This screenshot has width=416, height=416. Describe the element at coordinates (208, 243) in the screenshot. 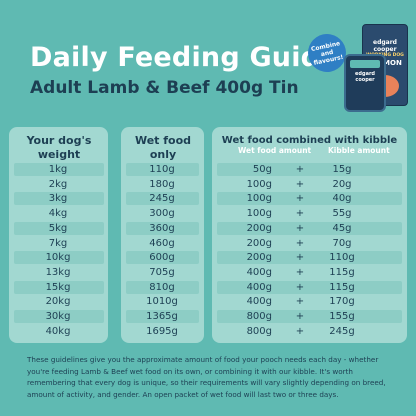

I see `table-row: 7kg 460g 200g +70g` at that location.